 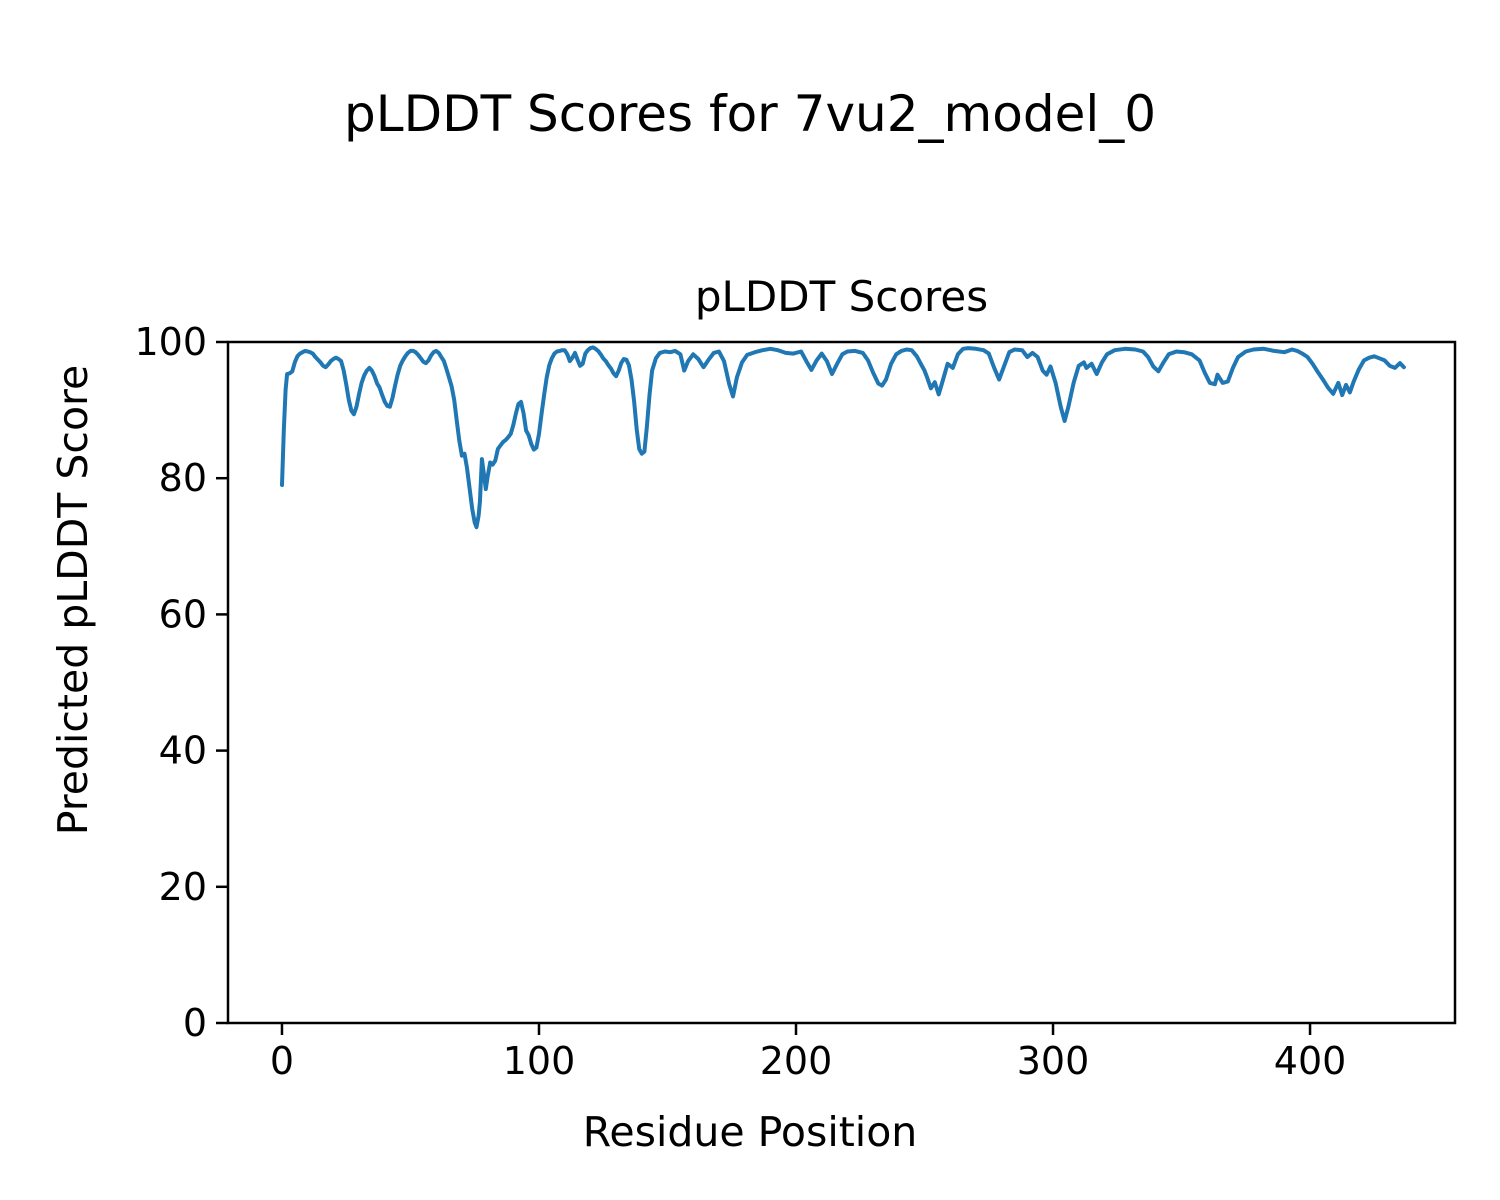 What do you see at coordinates (1053, 1061) in the screenshot?
I see `x-tick-label: 300` at bounding box center [1053, 1061].